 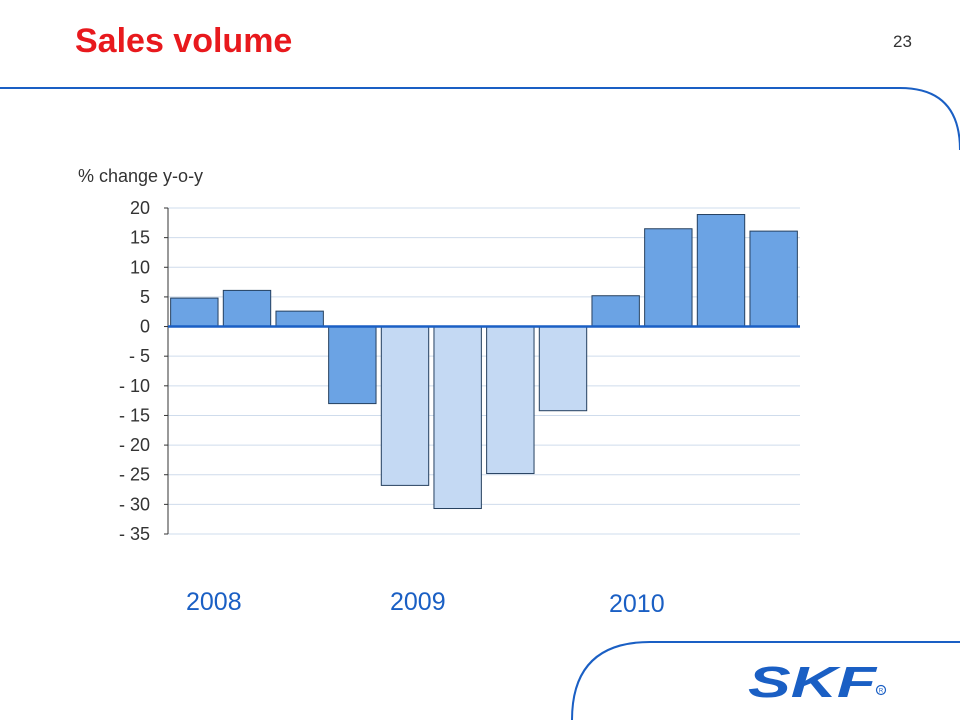 I want to click on page-title: Sales volume, so click(x=184, y=41).